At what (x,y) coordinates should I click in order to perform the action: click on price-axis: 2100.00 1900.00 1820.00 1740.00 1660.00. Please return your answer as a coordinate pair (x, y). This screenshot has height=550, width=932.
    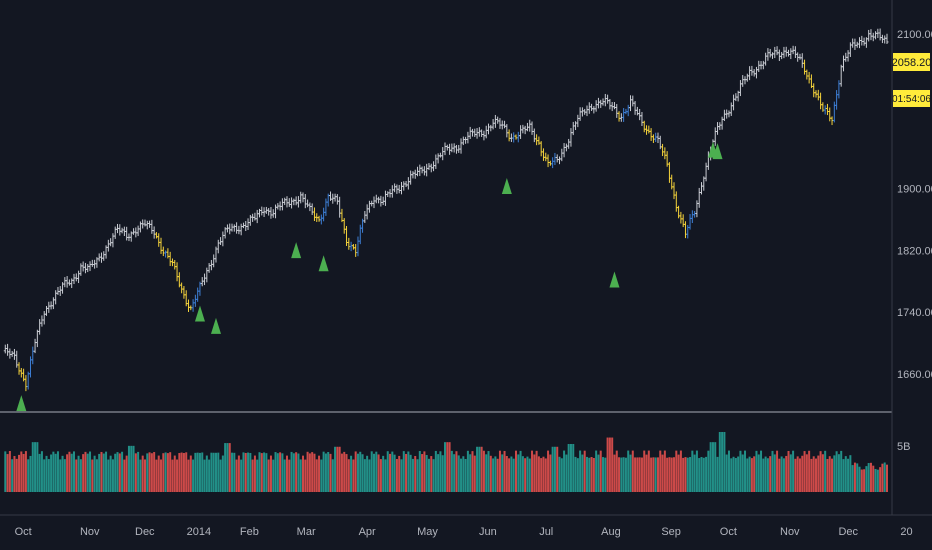
    Looking at the image, I should click on (914, 205).